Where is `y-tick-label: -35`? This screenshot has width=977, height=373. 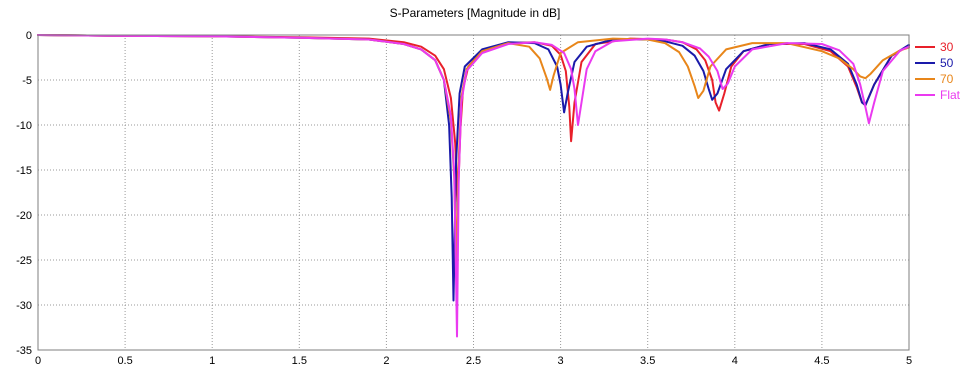
y-tick-label: -35 is located at coordinates (24, 351).